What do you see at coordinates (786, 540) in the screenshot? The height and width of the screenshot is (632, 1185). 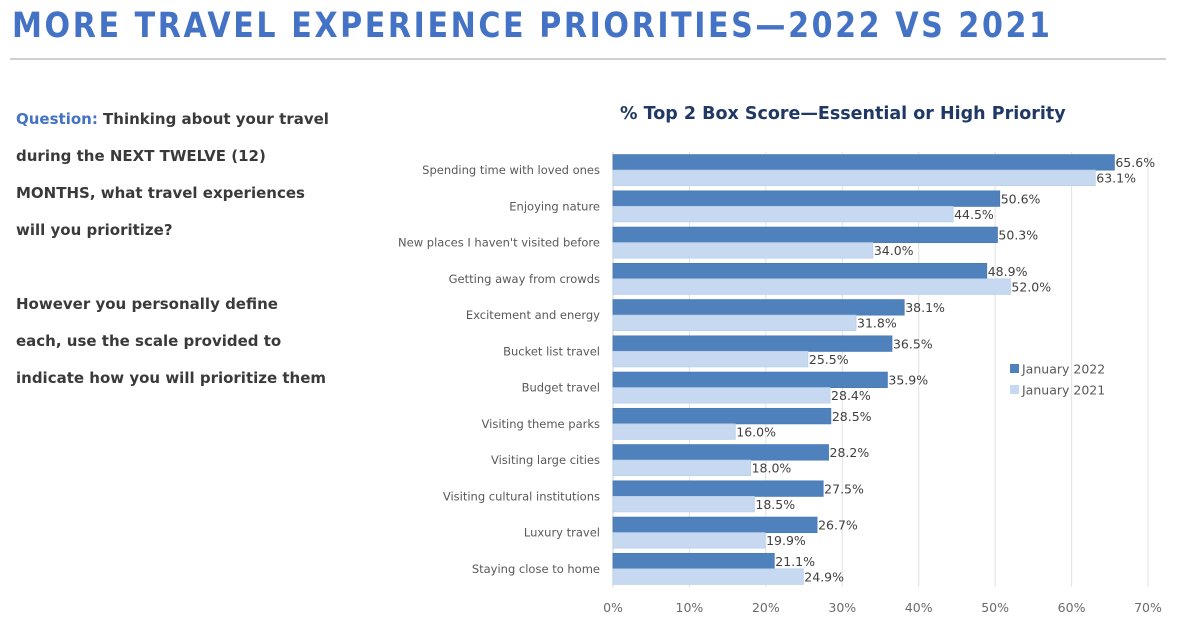 I see `value-label: 19.9%` at bounding box center [786, 540].